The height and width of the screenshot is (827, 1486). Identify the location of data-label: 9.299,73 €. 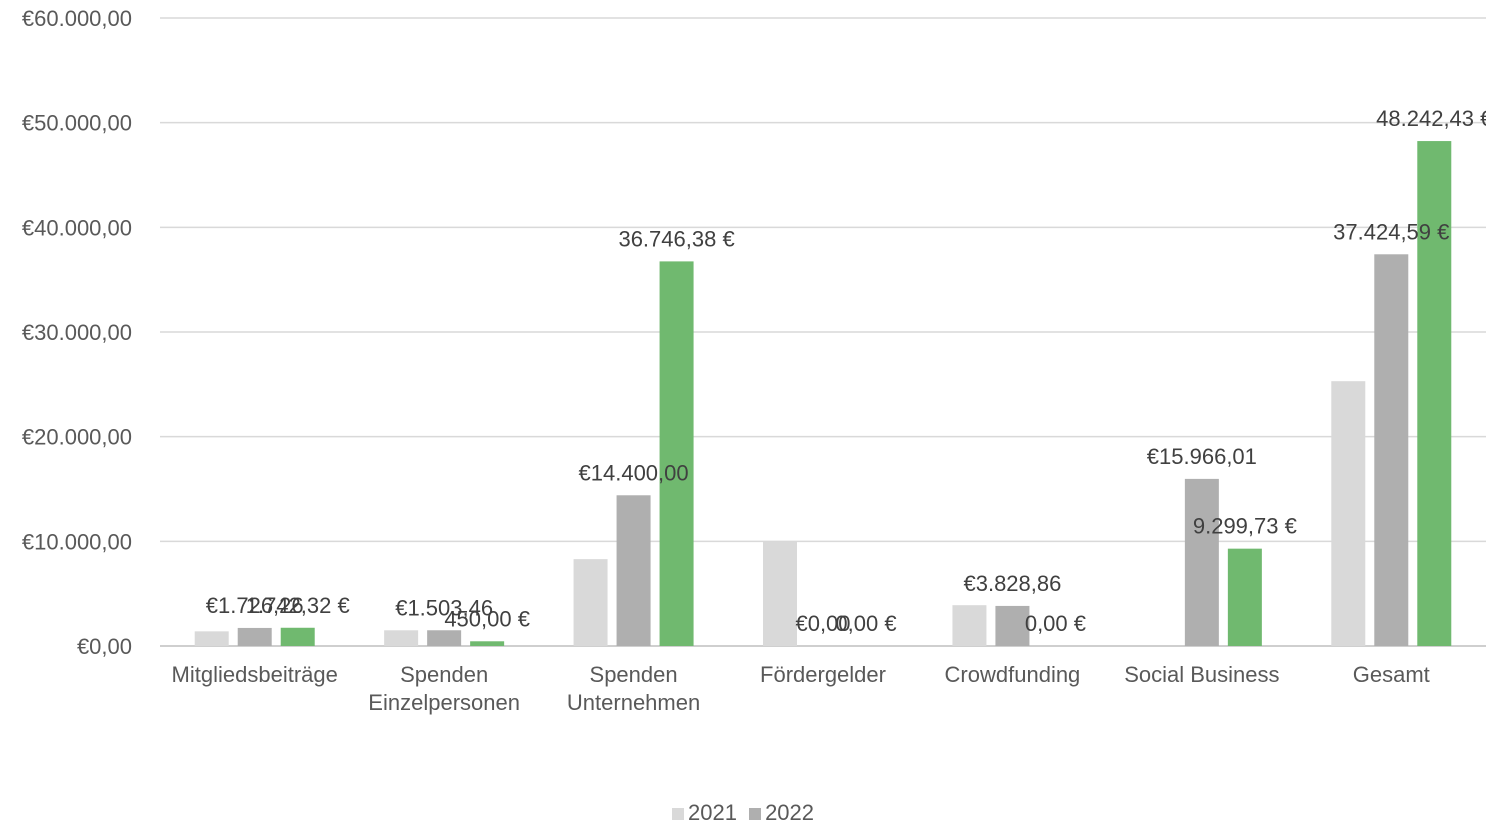
(1245, 526).